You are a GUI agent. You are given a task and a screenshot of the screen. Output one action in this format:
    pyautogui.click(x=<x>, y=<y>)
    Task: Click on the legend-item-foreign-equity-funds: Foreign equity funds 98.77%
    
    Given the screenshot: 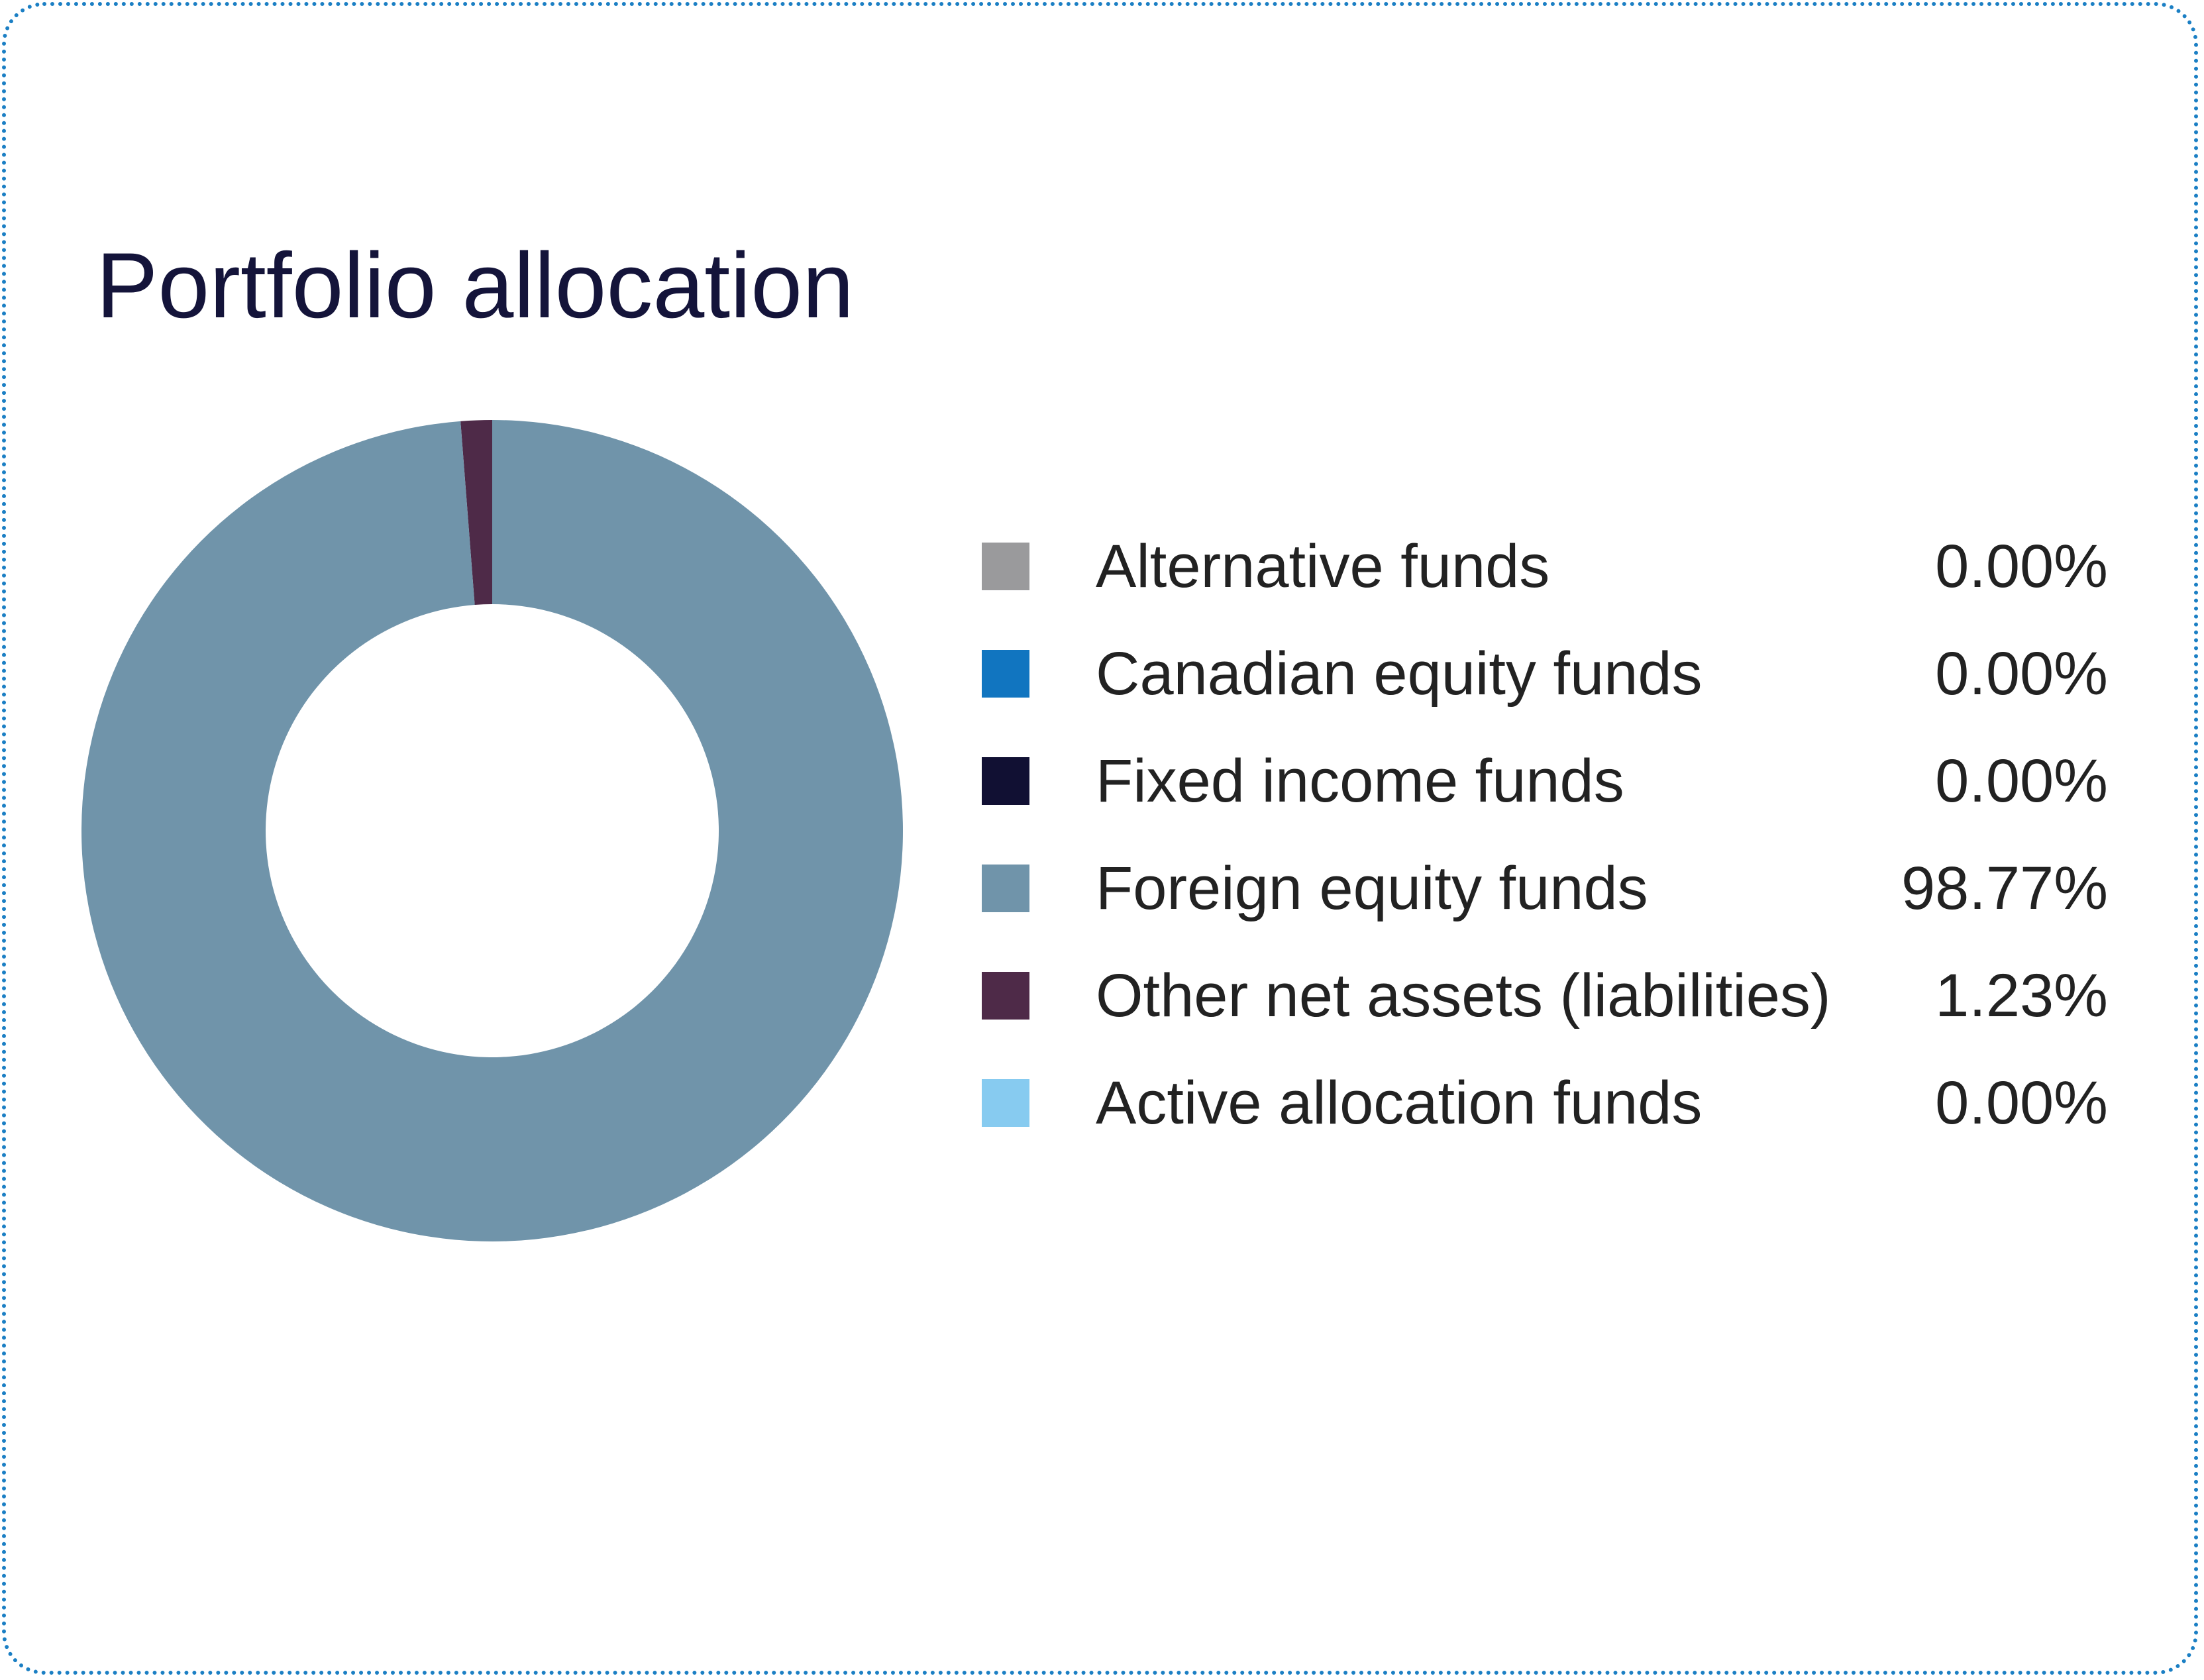 What is the action you would take?
    pyautogui.click(x=1545, y=889)
    